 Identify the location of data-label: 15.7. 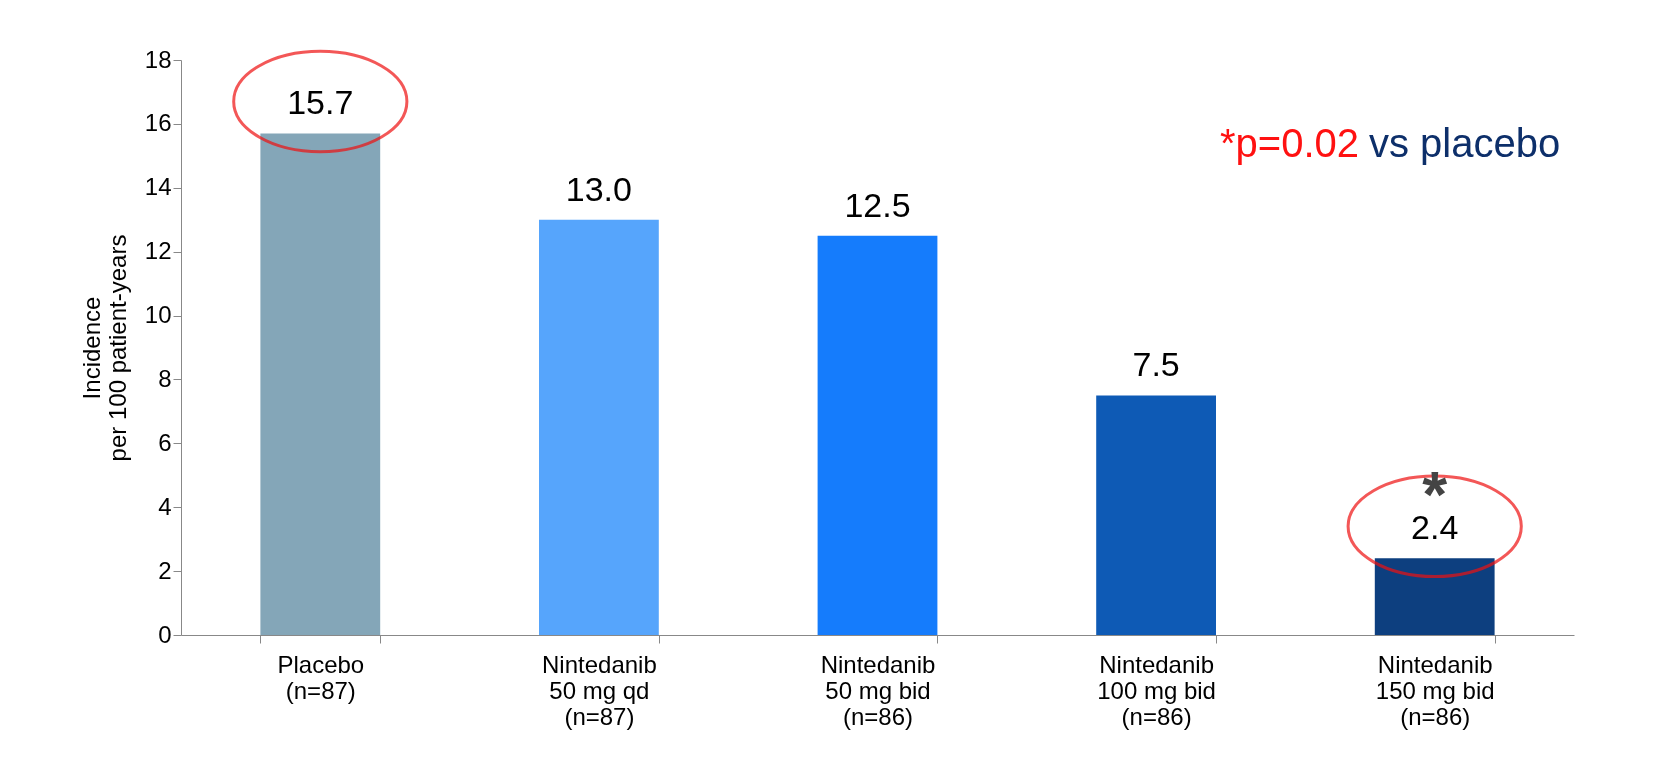
(320, 102).